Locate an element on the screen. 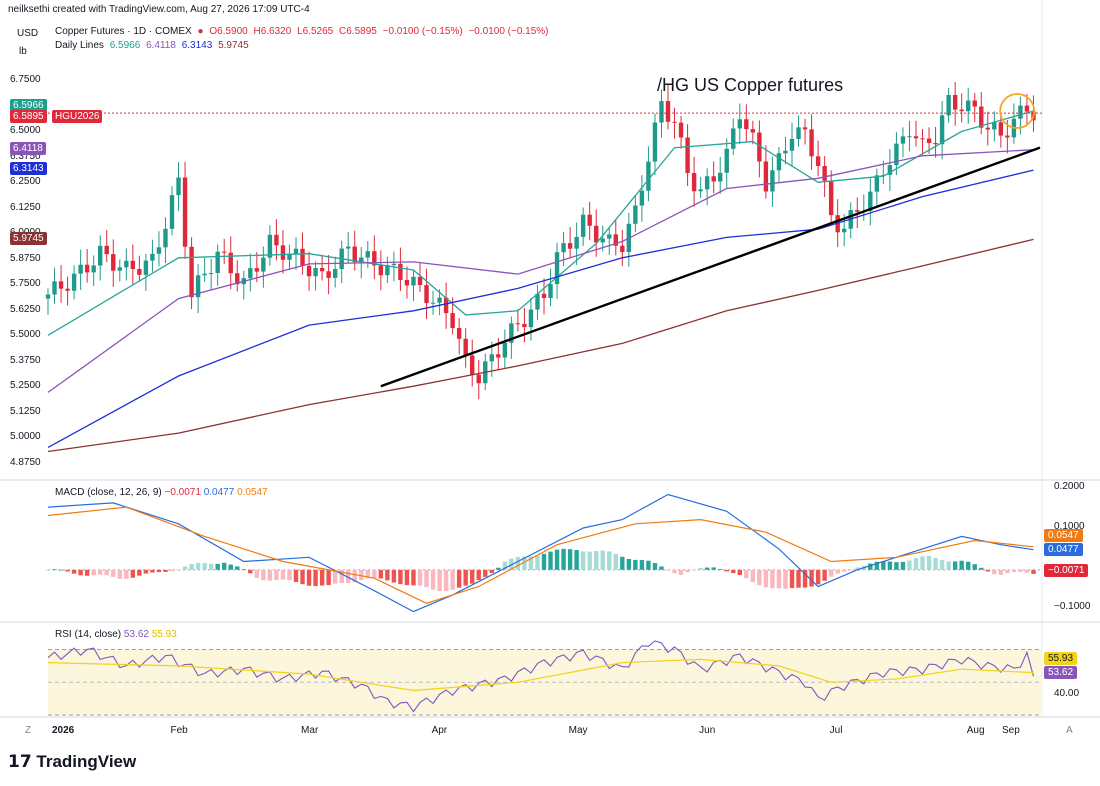 The width and height of the screenshot is (1100, 786). time-axis-label: Jul is located at coordinates (836, 730).